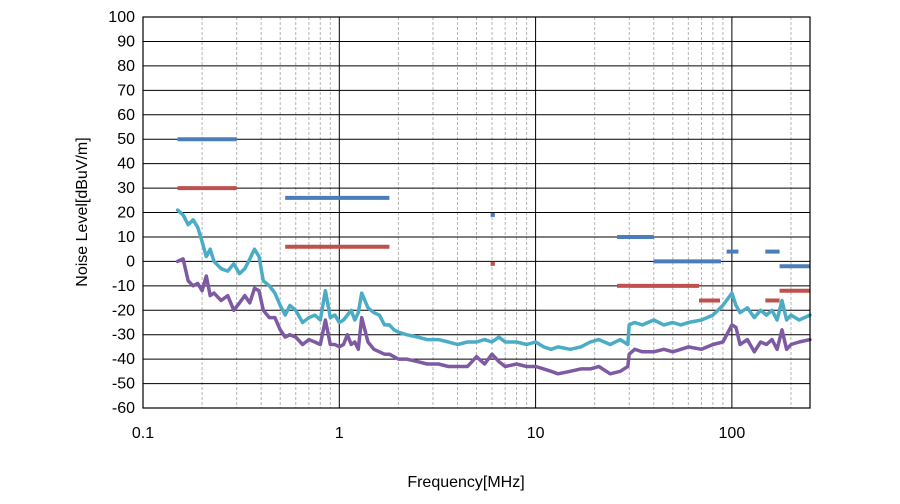 This screenshot has width=900, height=504. What do you see at coordinates (126, 41) in the screenshot?
I see `y-tick-label: 90` at bounding box center [126, 41].